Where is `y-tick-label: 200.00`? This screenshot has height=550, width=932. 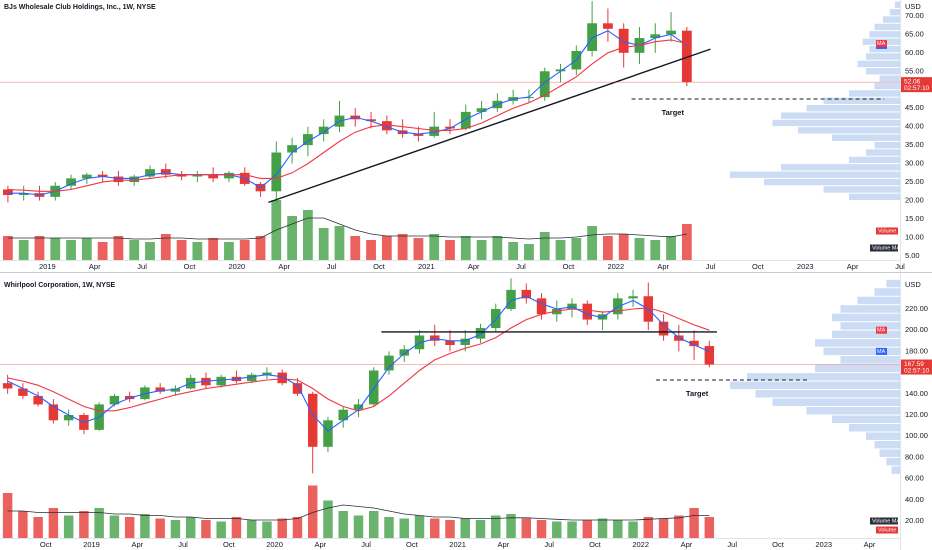 y-tick-label: 200.00 is located at coordinates (916, 329).